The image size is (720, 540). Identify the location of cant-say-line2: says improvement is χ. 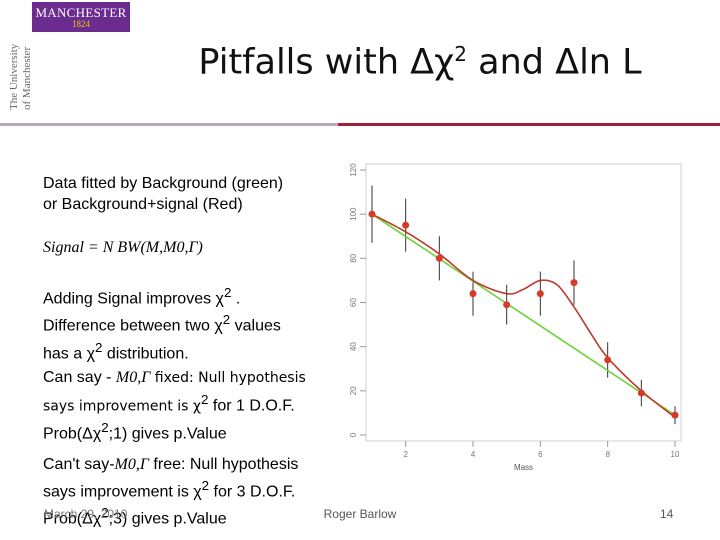
(122, 492).